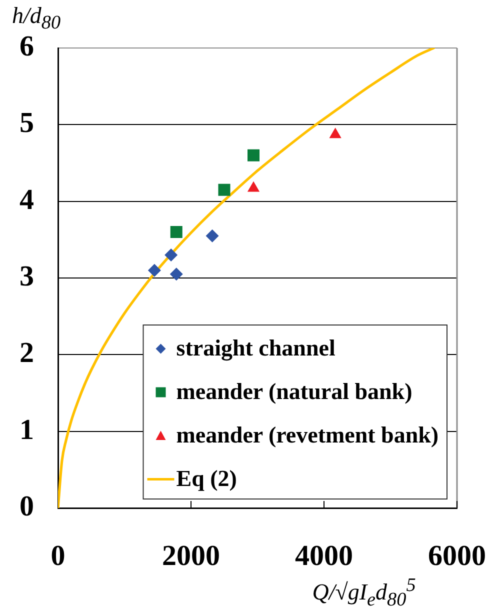  I want to click on y-tick-label: 1, so click(27, 430).